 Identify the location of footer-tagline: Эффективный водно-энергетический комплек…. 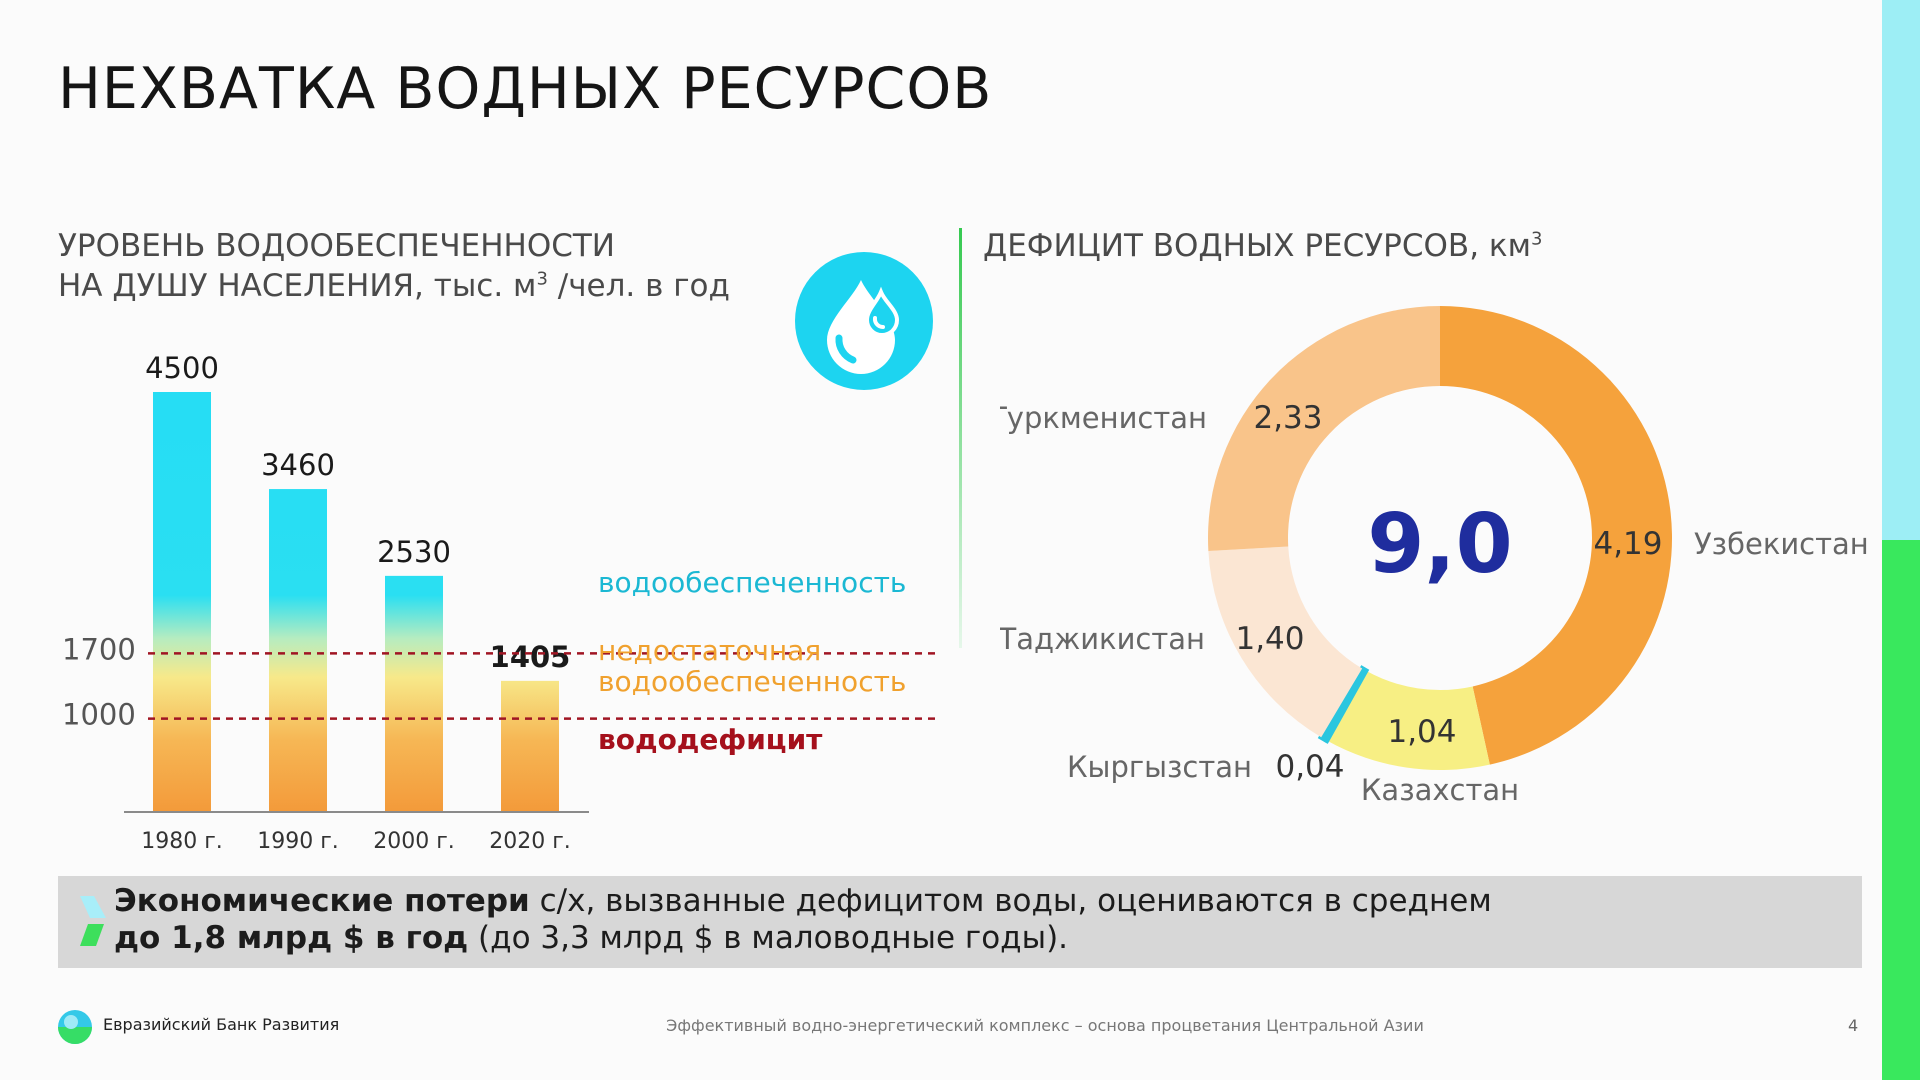
(1045, 1025).